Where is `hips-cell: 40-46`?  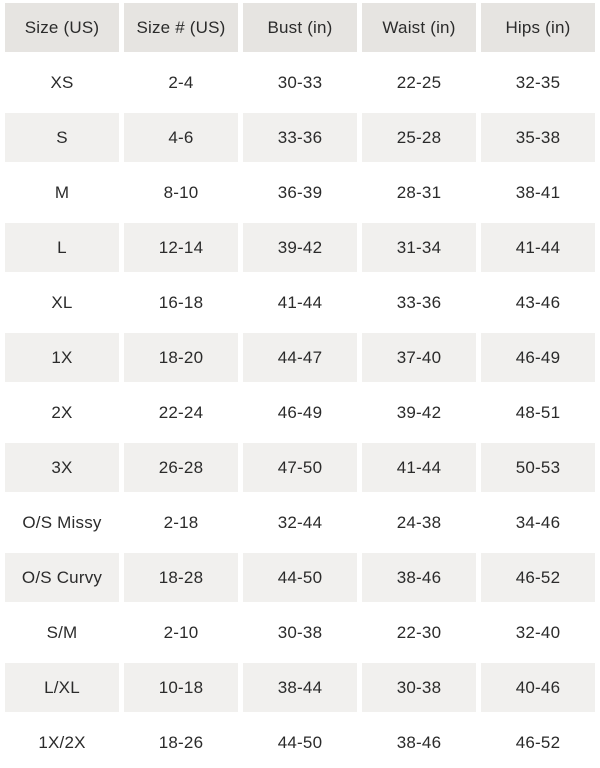 hips-cell: 40-46 is located at coordinates (538, 687).